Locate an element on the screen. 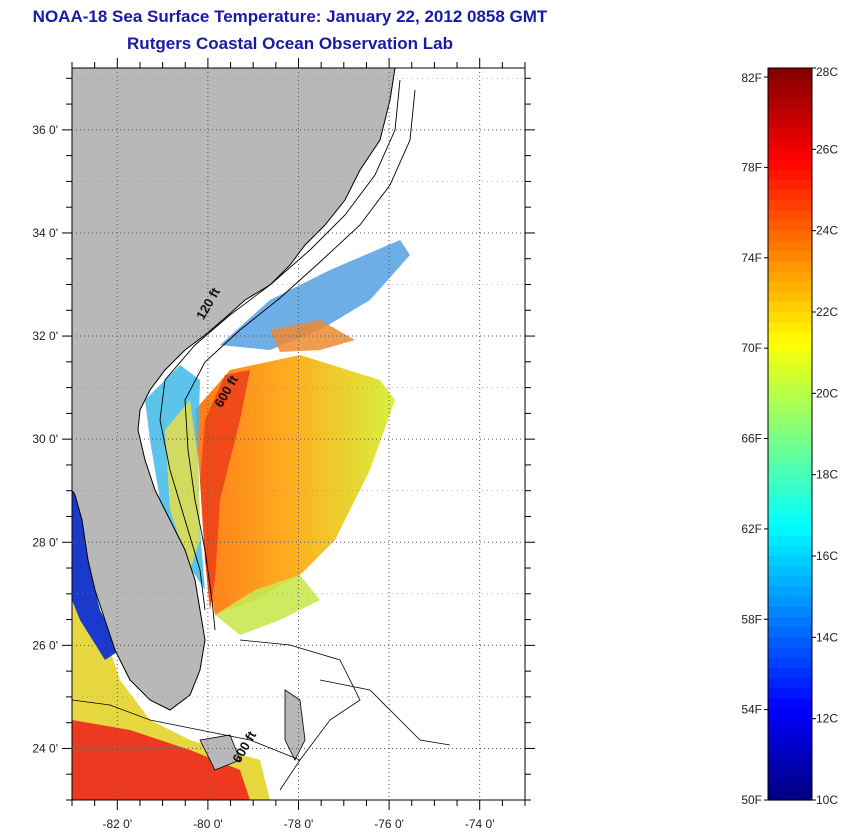 The height and width of the screenshot is (832, 849). lat-tick-label: 28 0' is located at coordinates (45, 542).